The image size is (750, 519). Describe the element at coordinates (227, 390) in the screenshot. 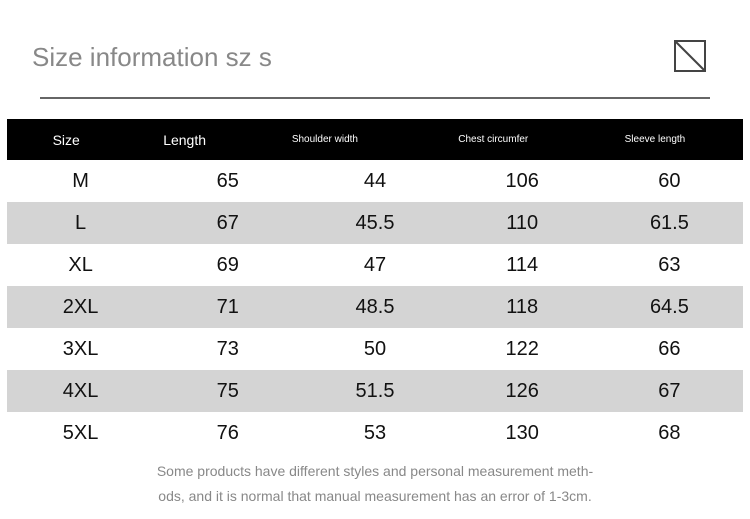

I see `cell: 75` at that location.